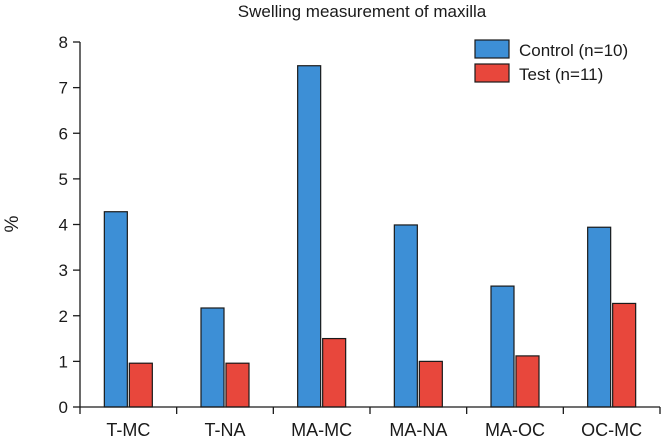 Image resolution: width=666 pixels, height=441 pixels. Describe the element at coordinates (63, 316) in the screenshot. I see `y-tick-label: 2` at that location.